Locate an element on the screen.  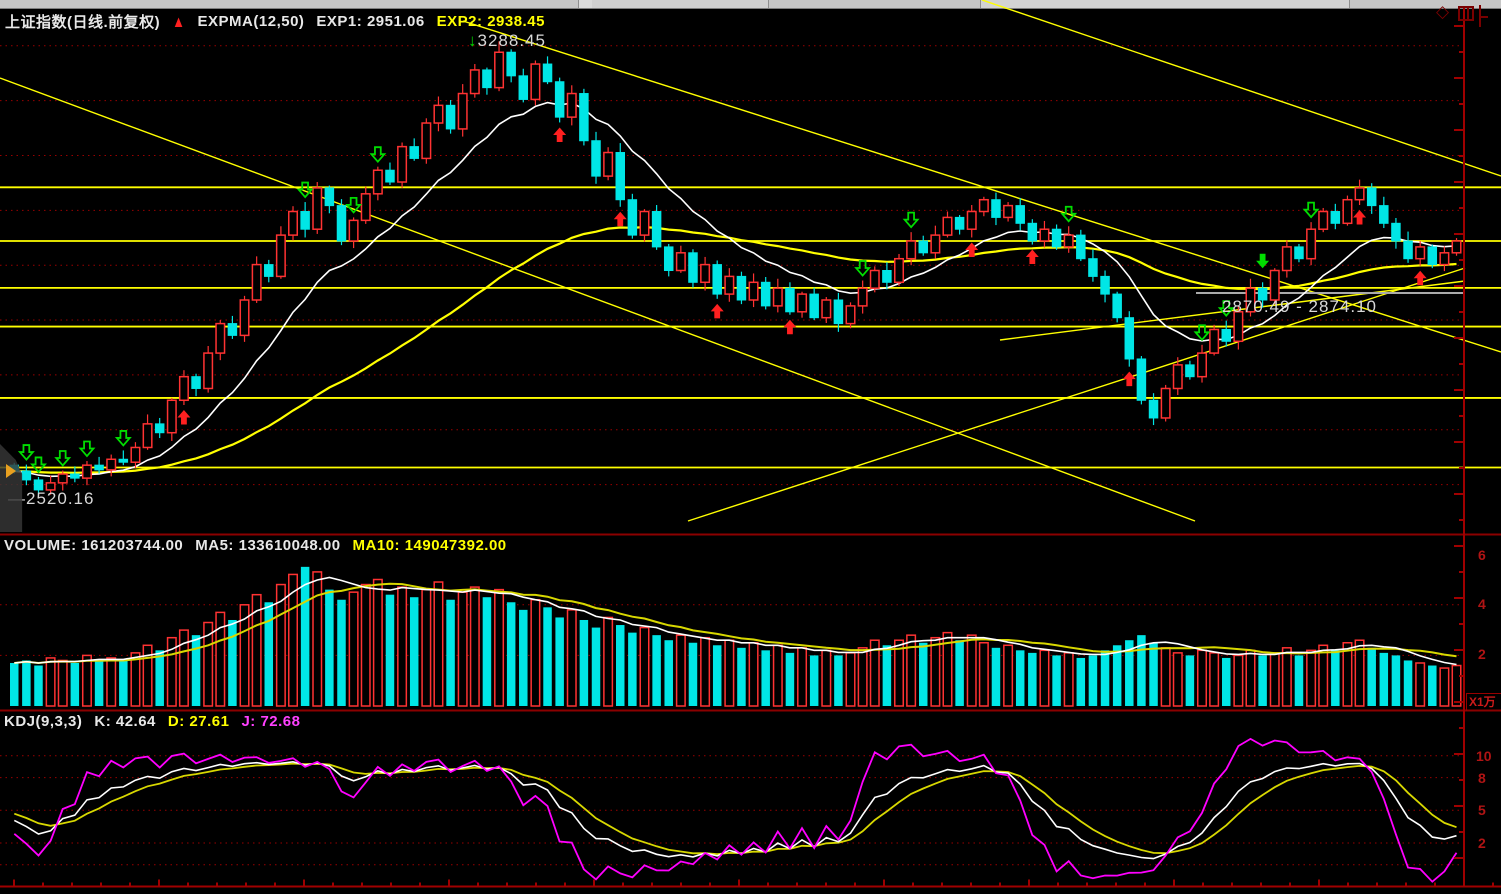
kdj-name: KDJ(9,3,3) is located at coordinates (43, 721).